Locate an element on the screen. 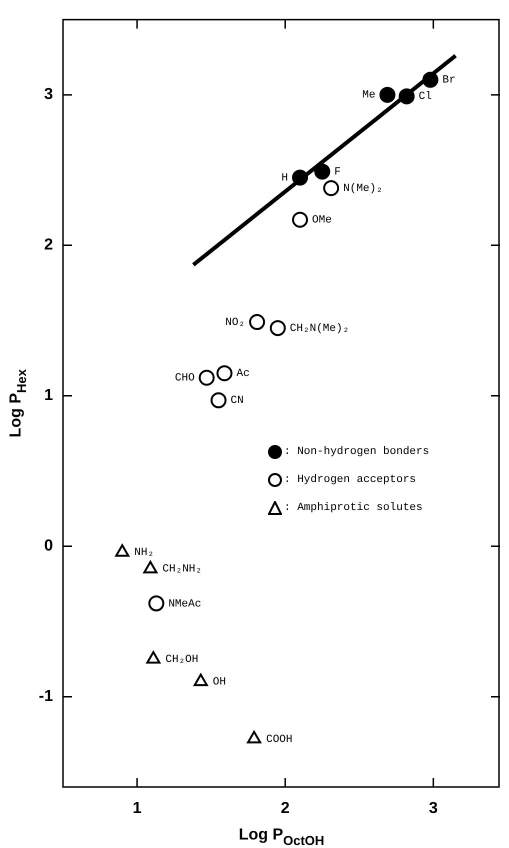 This screenshot has width=509, height=848. annotation: F is located at coordinates (337, 172).